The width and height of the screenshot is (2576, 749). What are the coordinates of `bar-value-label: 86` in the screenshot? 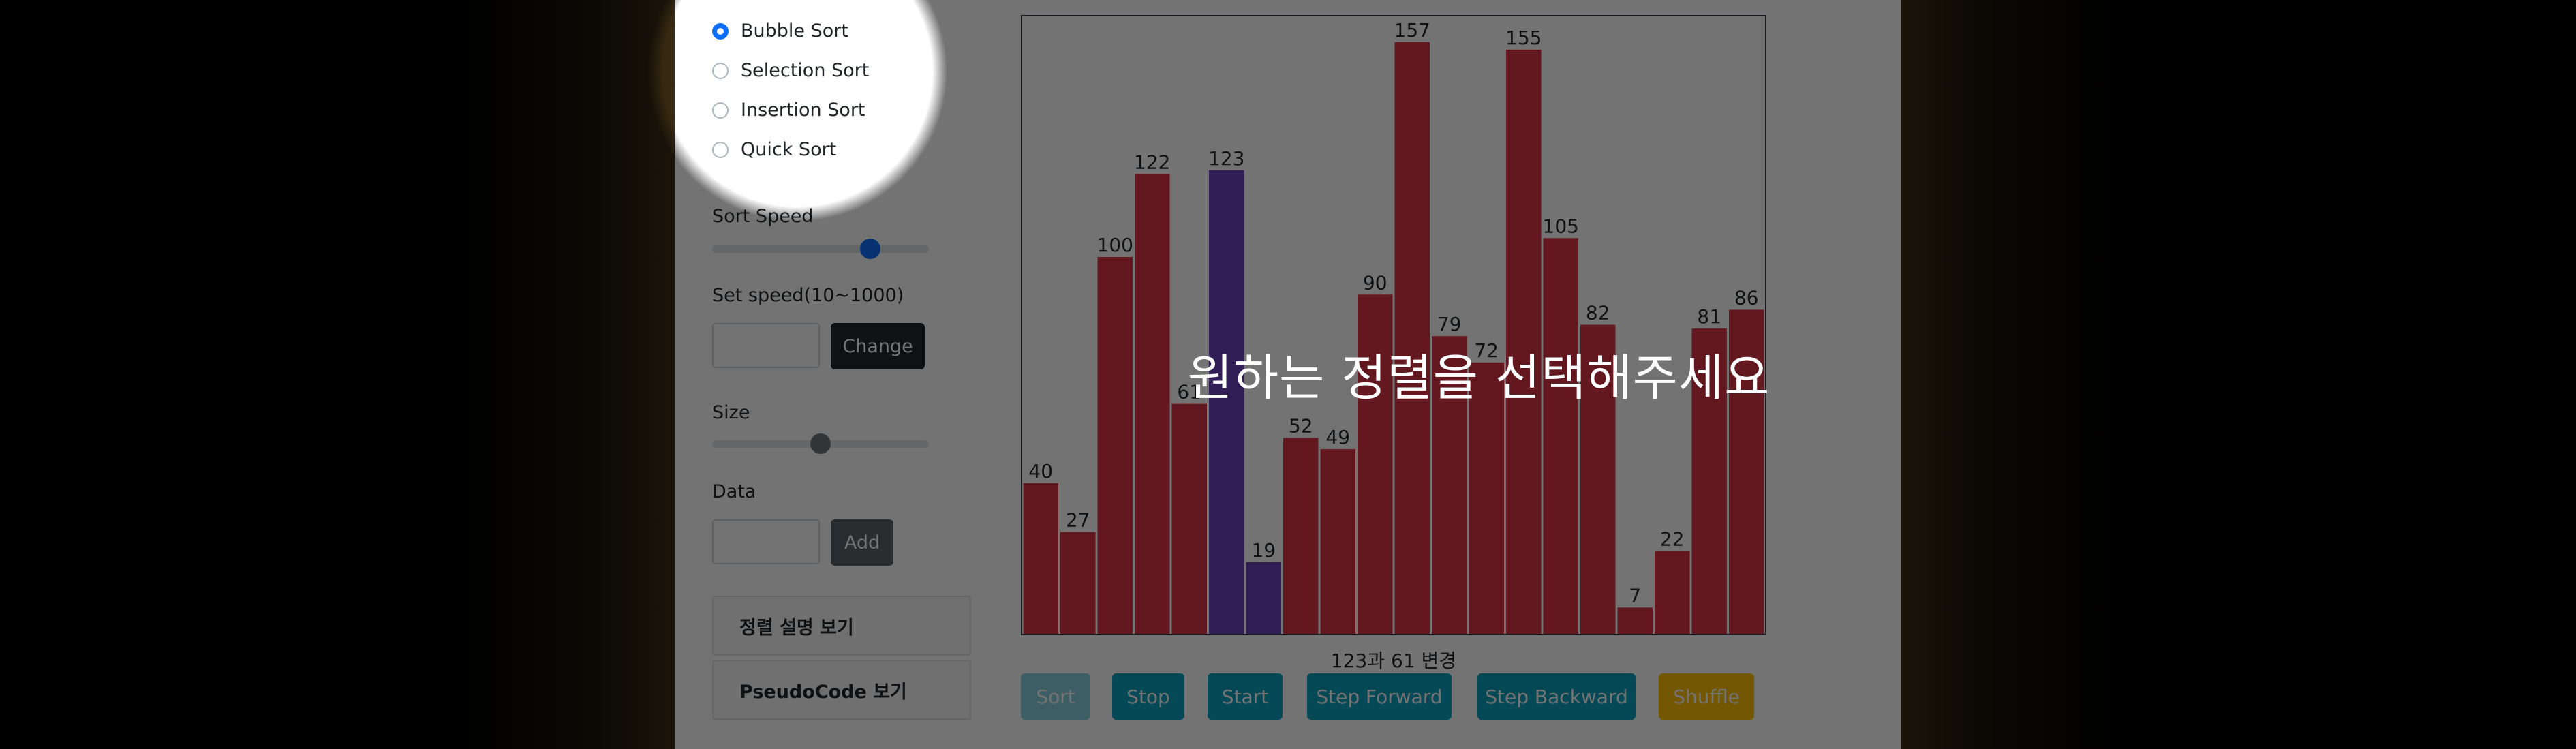 It's located at (1746, 297).